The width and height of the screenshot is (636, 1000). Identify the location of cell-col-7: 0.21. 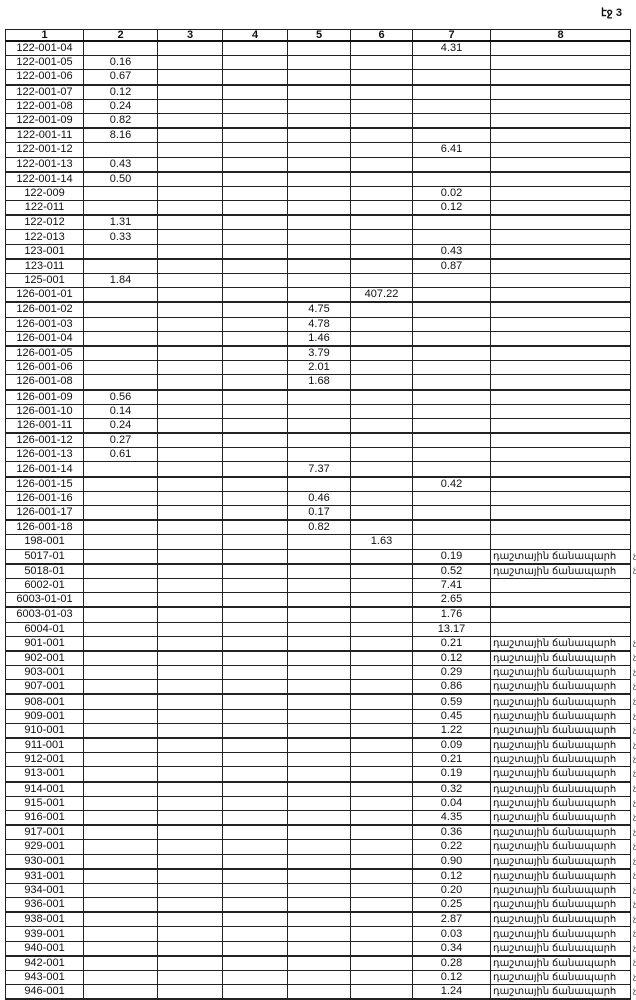
(451, 760).